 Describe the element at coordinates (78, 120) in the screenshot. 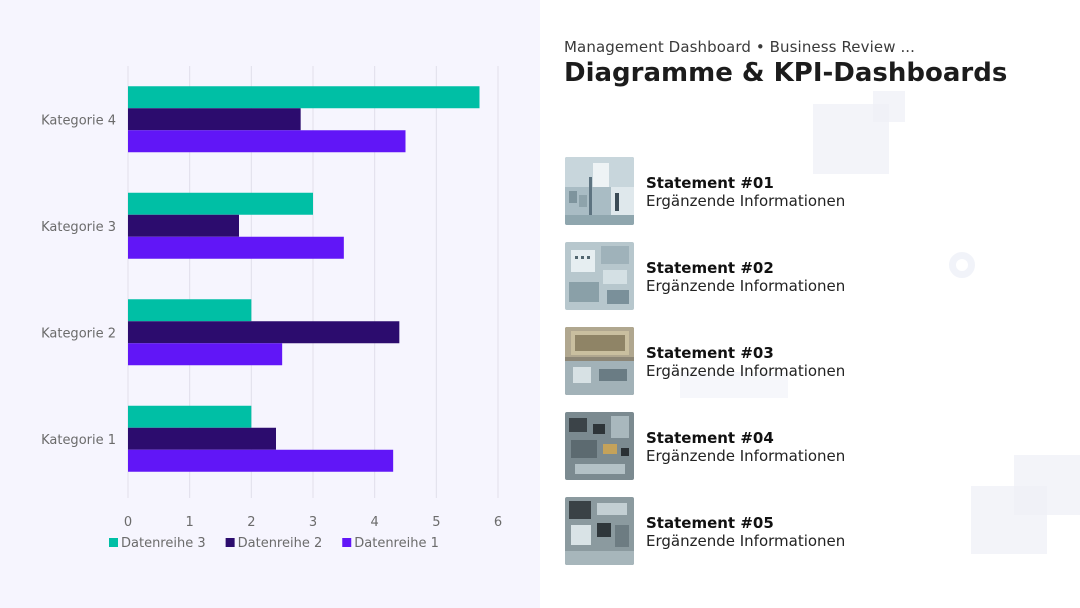

I see `category-label: Kategorie 4` at that location.